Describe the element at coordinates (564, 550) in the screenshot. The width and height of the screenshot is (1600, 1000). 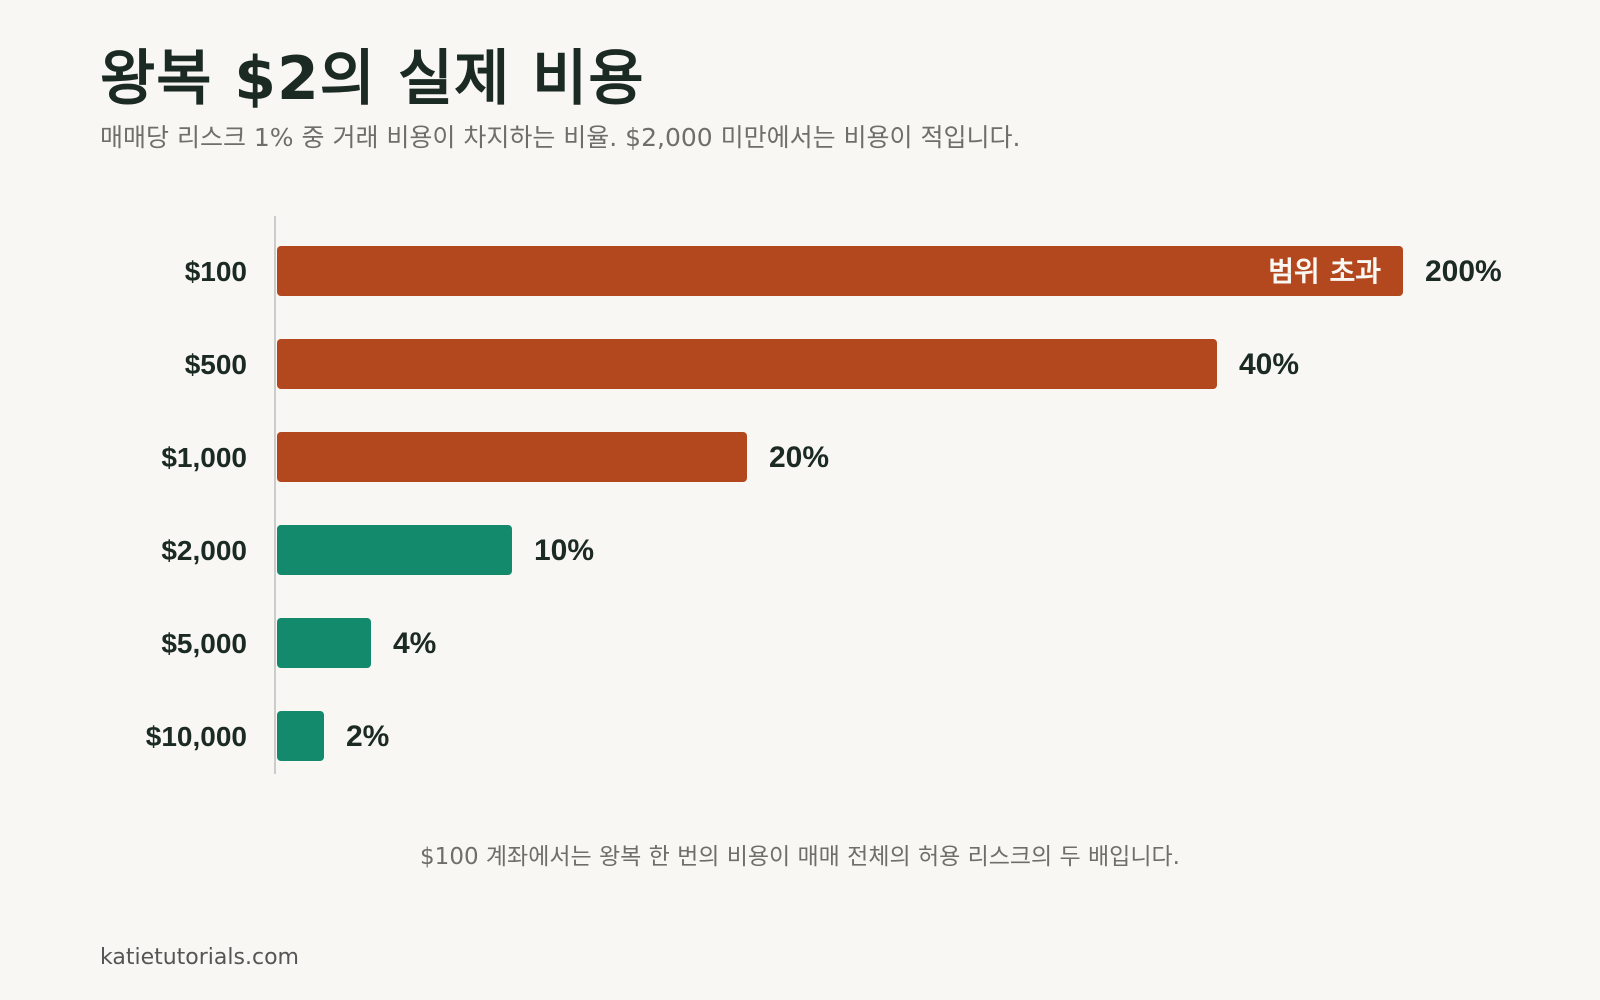
I see `value-label: 10%` at that location.